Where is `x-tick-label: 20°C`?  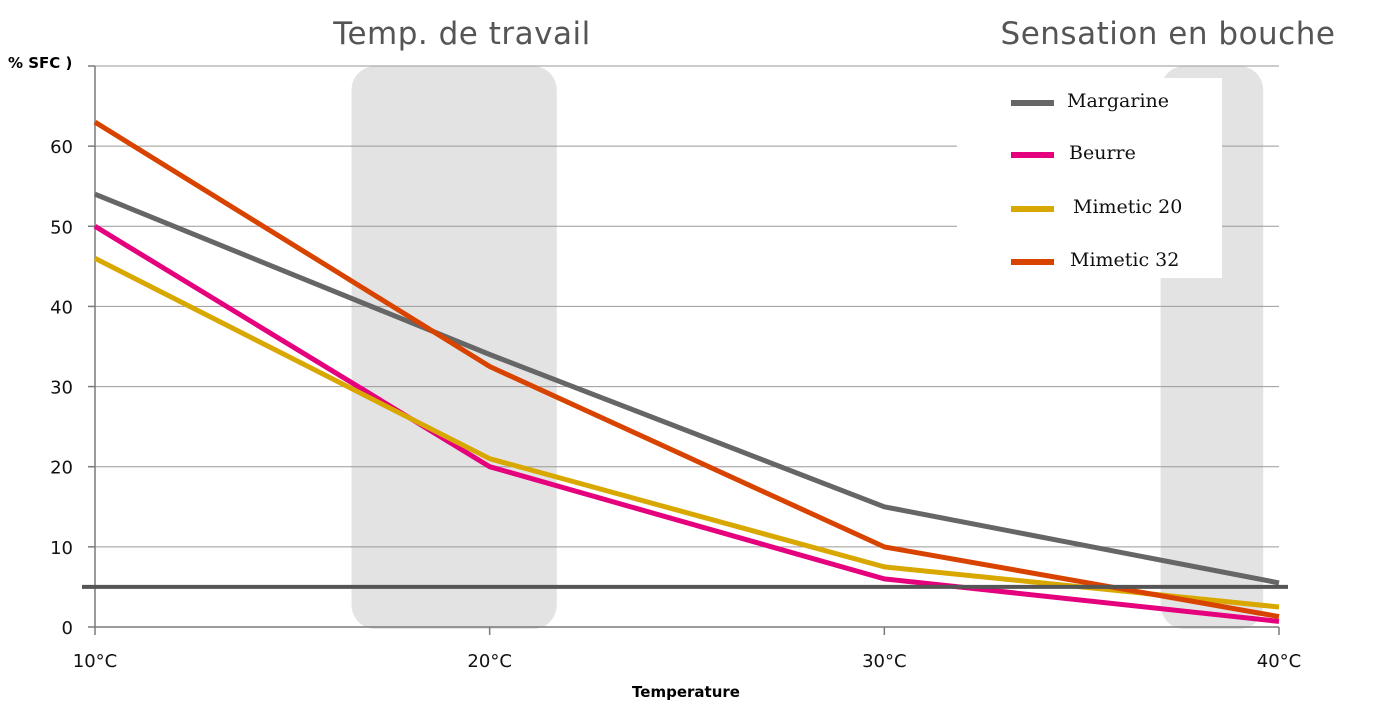 x-tick-label: 20°C is located at coordinates (489, 661).